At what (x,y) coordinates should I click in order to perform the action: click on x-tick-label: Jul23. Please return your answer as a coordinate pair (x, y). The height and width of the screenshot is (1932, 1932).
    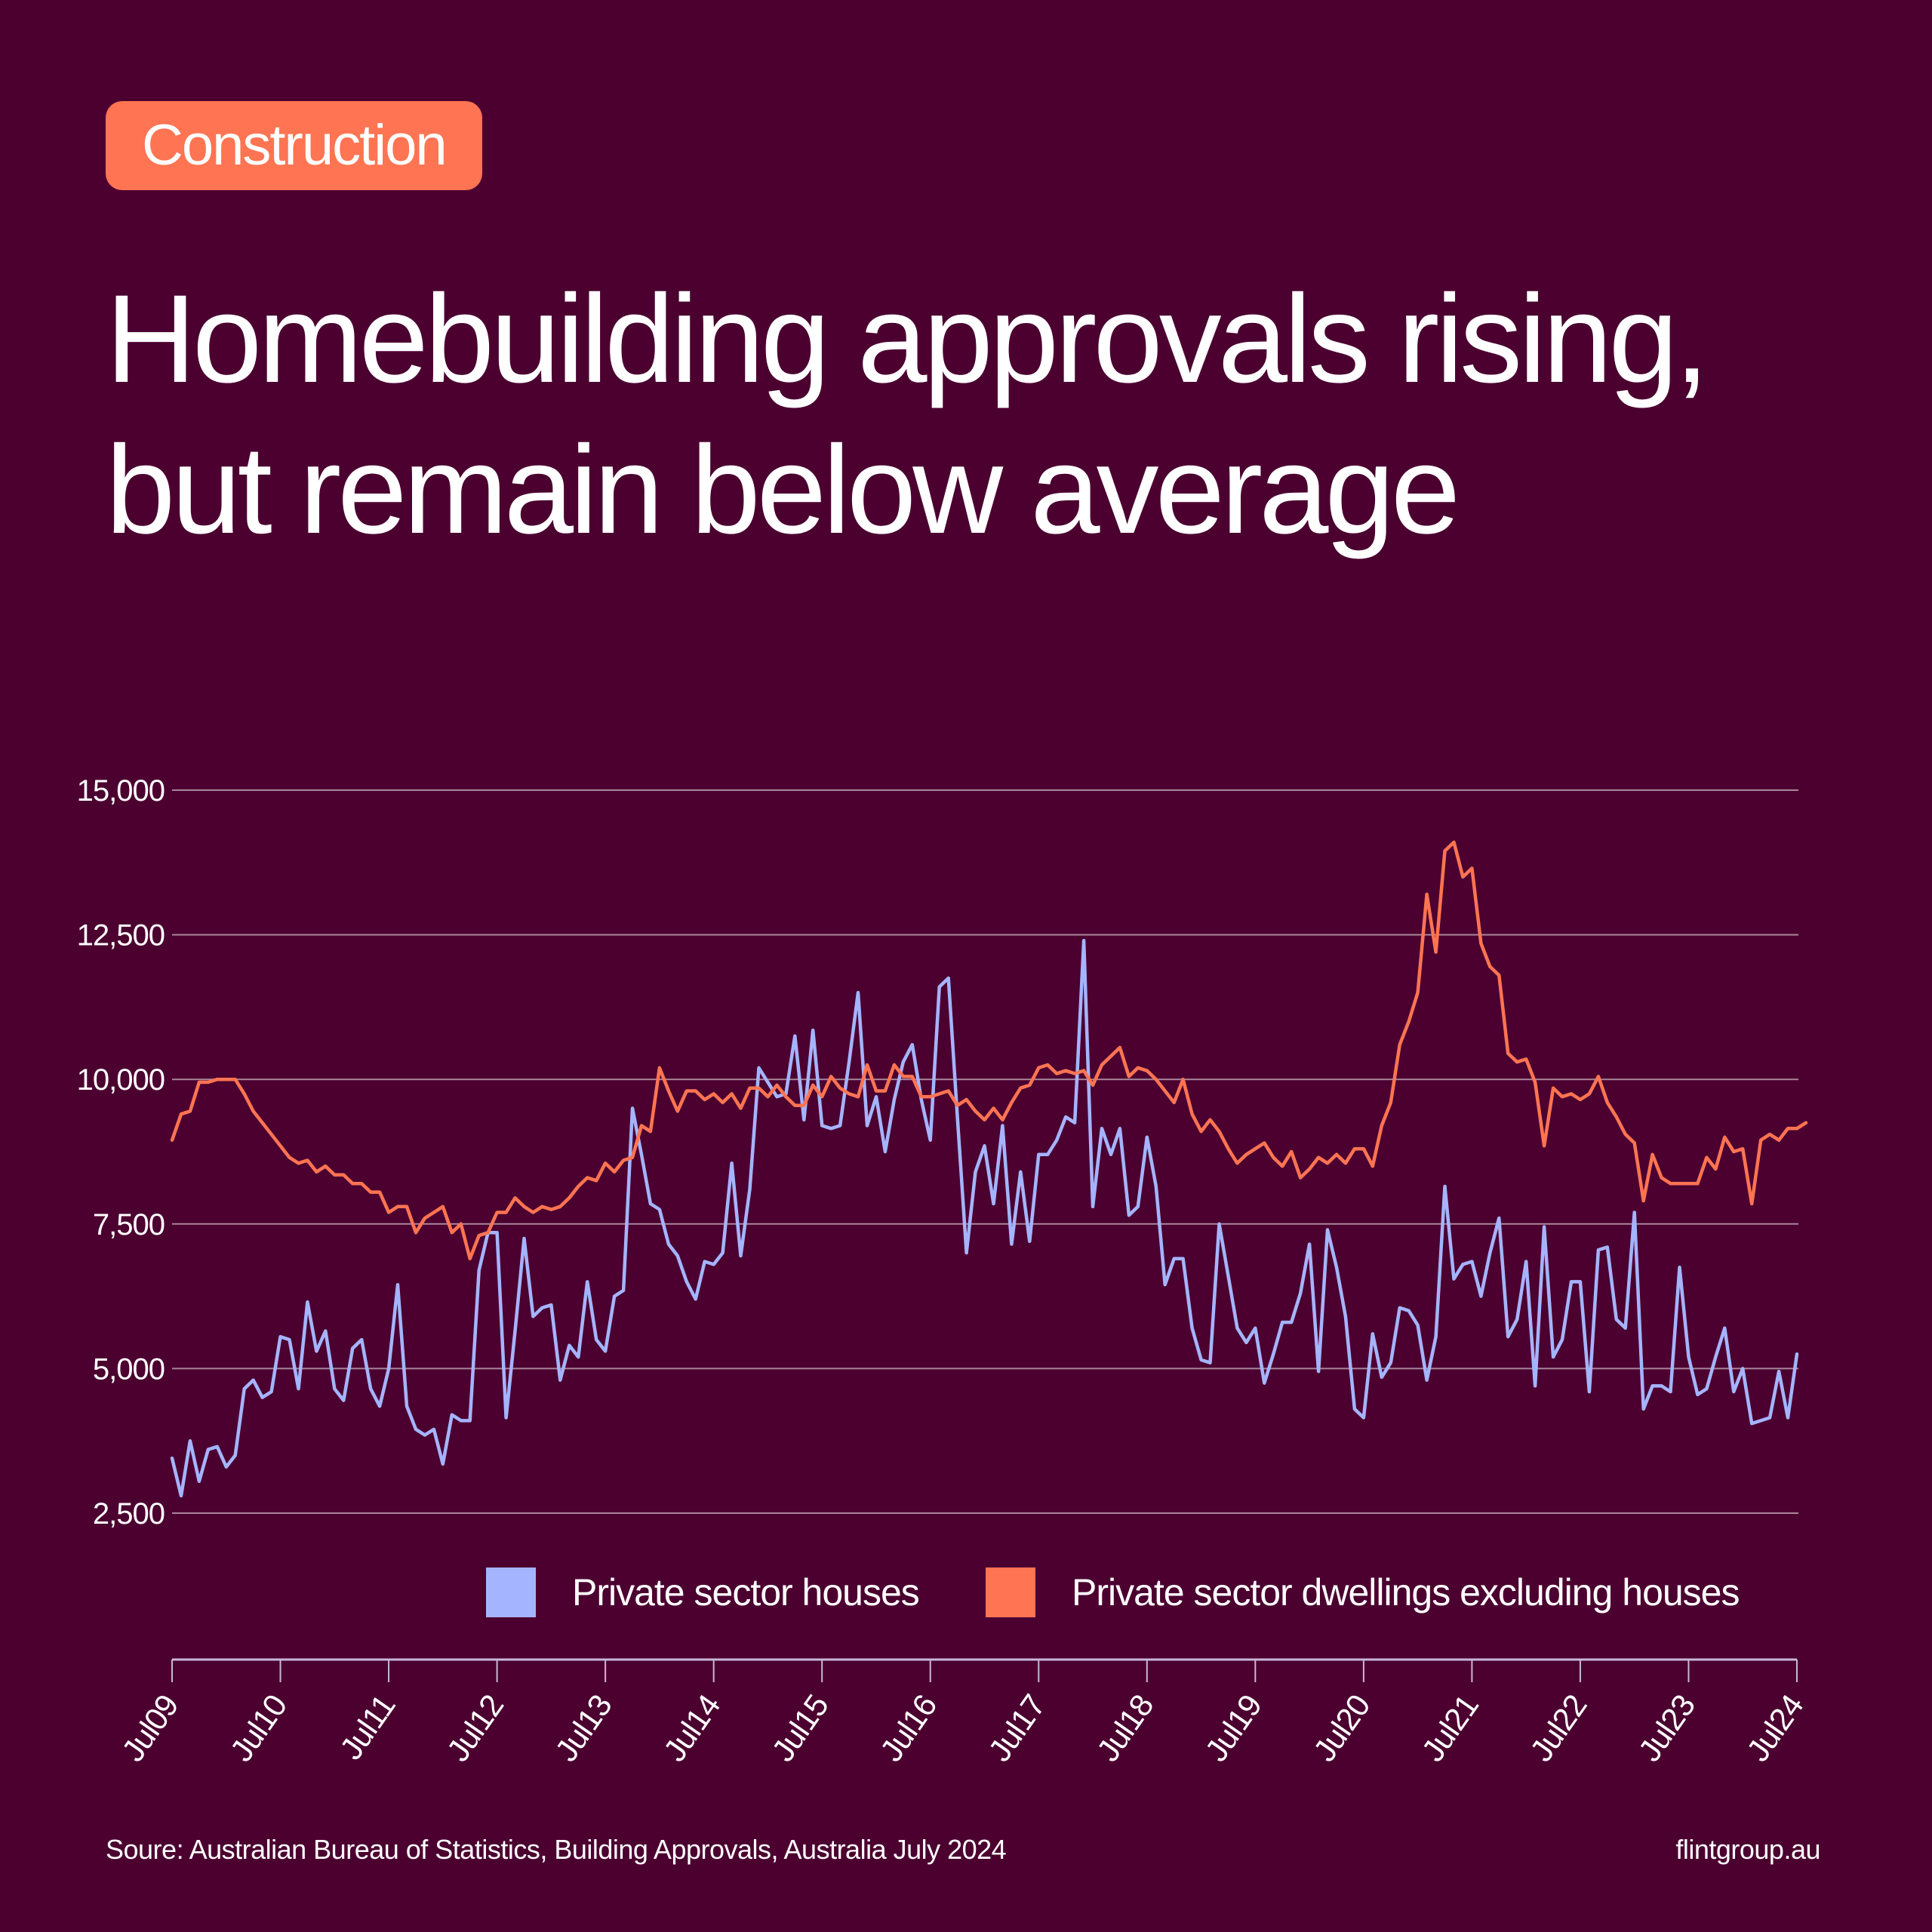
    Looking at the image, I should click on (1667, 1727).